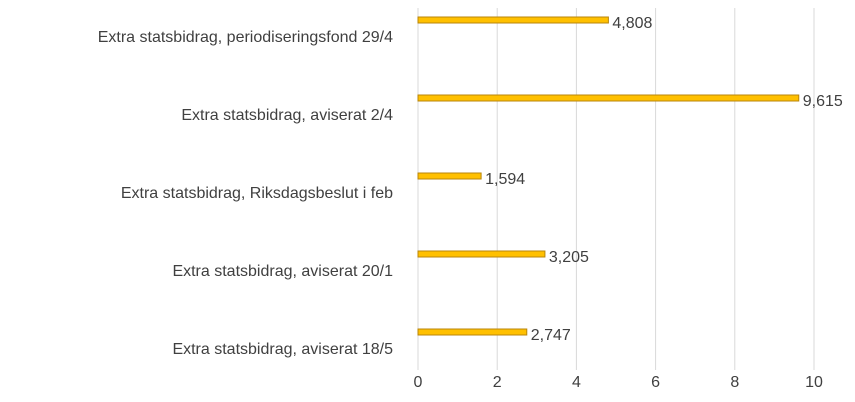  I want to click on y-tick-label: Extra statsbidrag, Riksdagsbeslut i feb, so click(257, 193).